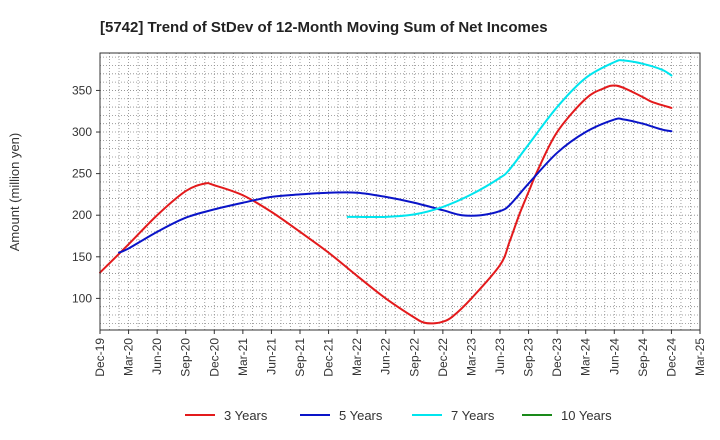 Image resolution: width=720 pixels, height=440 pixels. What do you see at coordinates (329, 357) in the screenshot?
I see `x-tick-label: Dec-21` at bounding box center [329, 357].